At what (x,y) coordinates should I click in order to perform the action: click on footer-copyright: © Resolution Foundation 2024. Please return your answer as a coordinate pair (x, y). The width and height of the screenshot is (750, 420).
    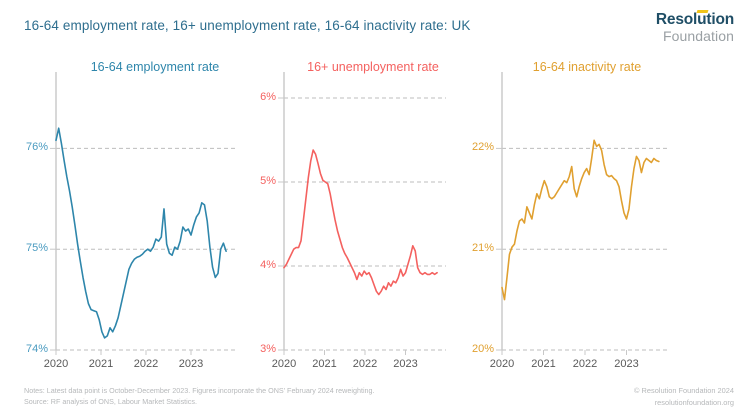
    Looking at the image, I should click on (684, 391).